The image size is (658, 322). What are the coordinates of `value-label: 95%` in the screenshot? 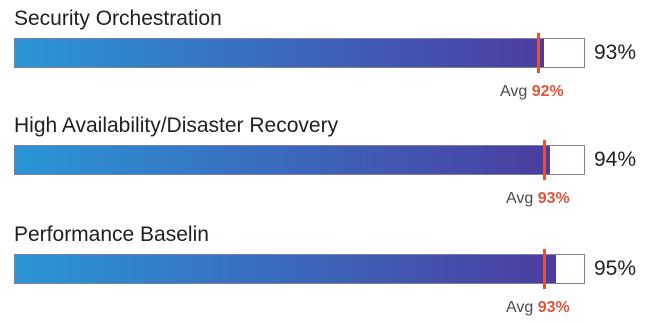 It's located at (615, 268).